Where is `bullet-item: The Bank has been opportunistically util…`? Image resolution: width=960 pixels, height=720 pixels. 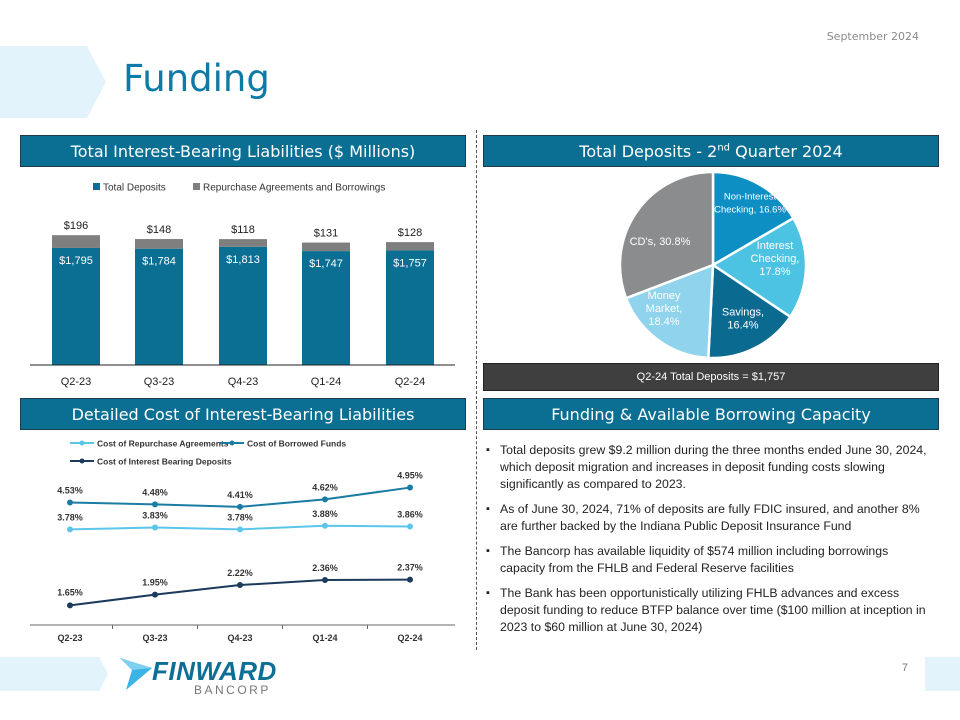
bullet-item: The Bank has been opportunistically util… is located at coordinates (711, 610).